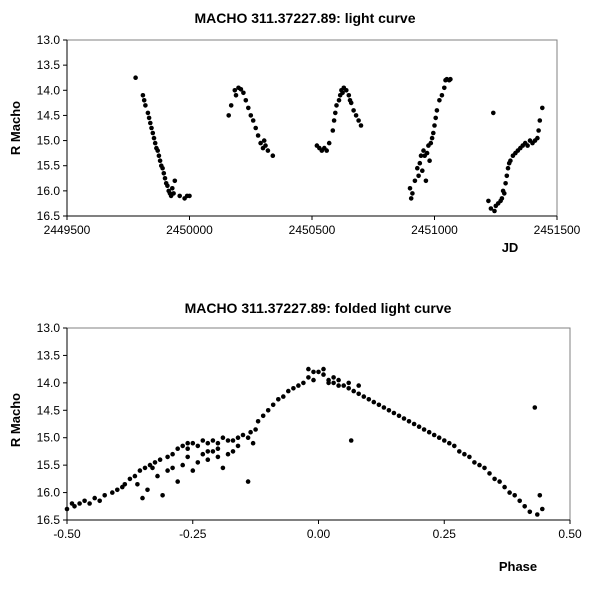  I want to click on x-tick-label: -0.50, so click(67, 534).